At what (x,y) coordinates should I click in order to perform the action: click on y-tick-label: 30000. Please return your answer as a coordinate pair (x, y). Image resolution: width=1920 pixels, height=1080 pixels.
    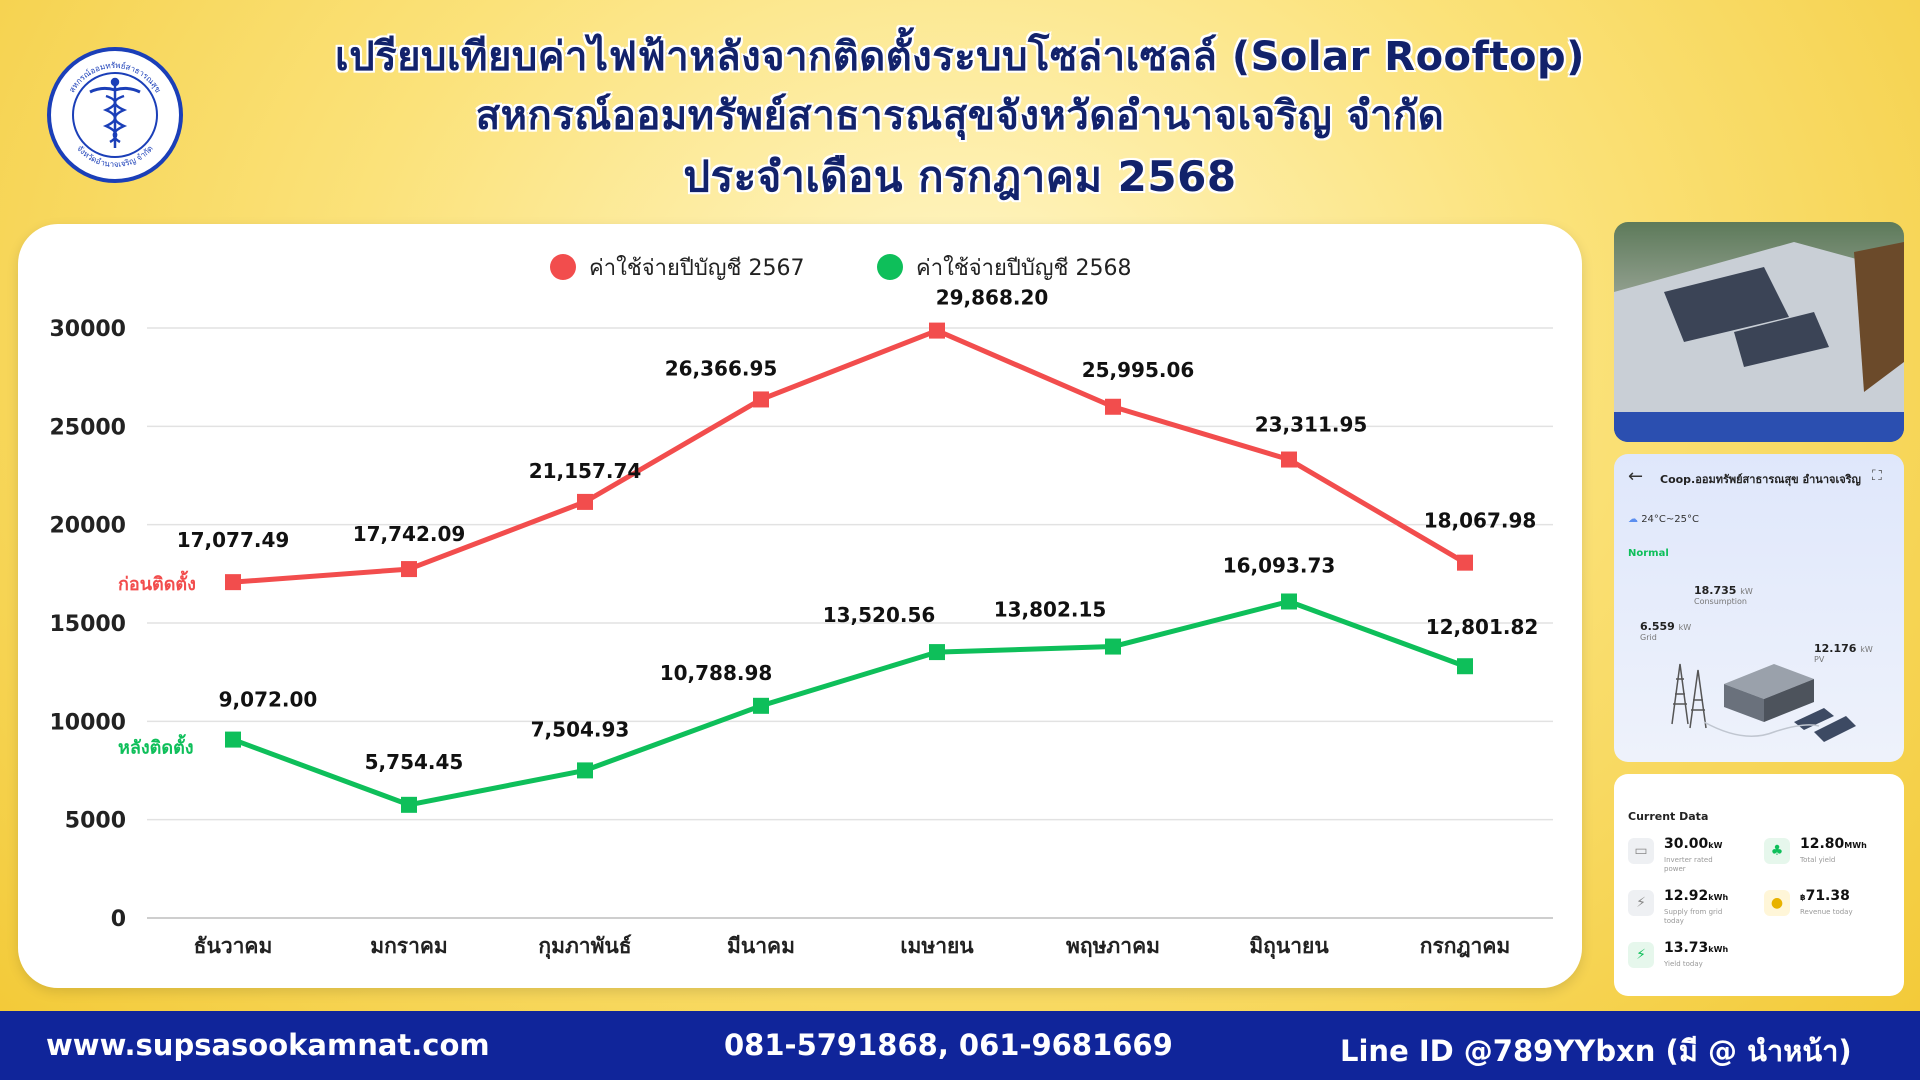
    Looking at the image, I should click on (87, 329).